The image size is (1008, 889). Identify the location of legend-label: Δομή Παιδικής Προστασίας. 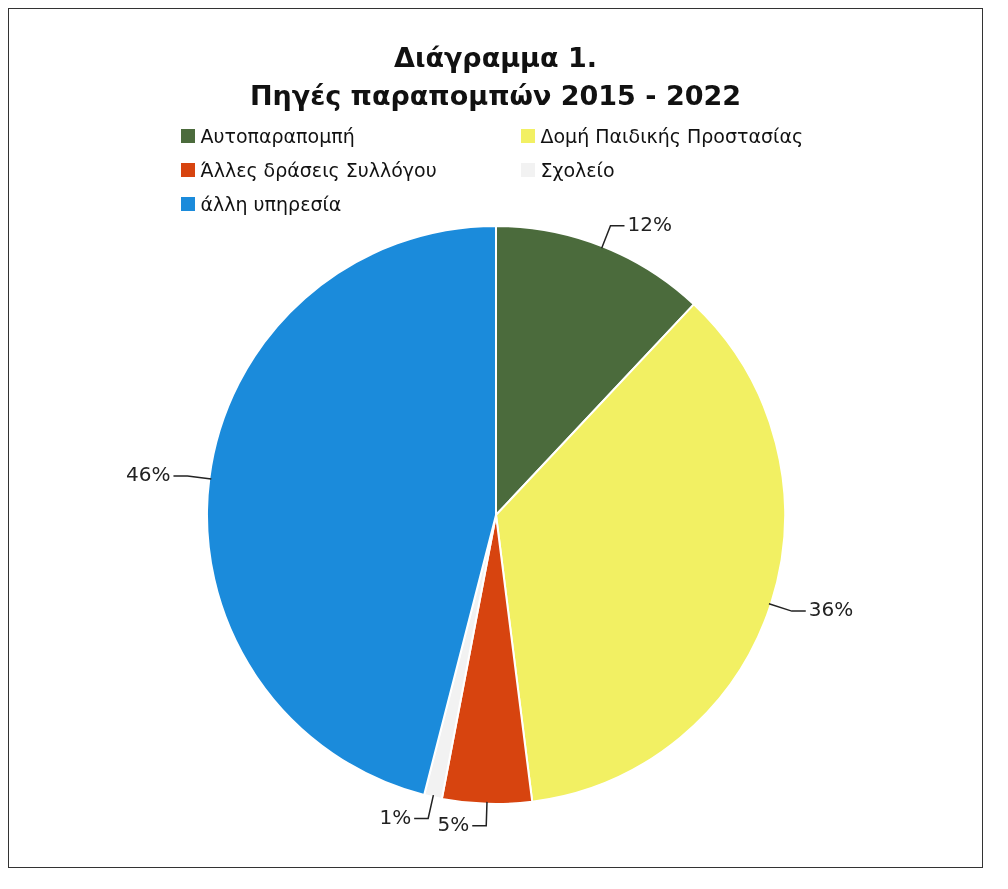
(672, 136).